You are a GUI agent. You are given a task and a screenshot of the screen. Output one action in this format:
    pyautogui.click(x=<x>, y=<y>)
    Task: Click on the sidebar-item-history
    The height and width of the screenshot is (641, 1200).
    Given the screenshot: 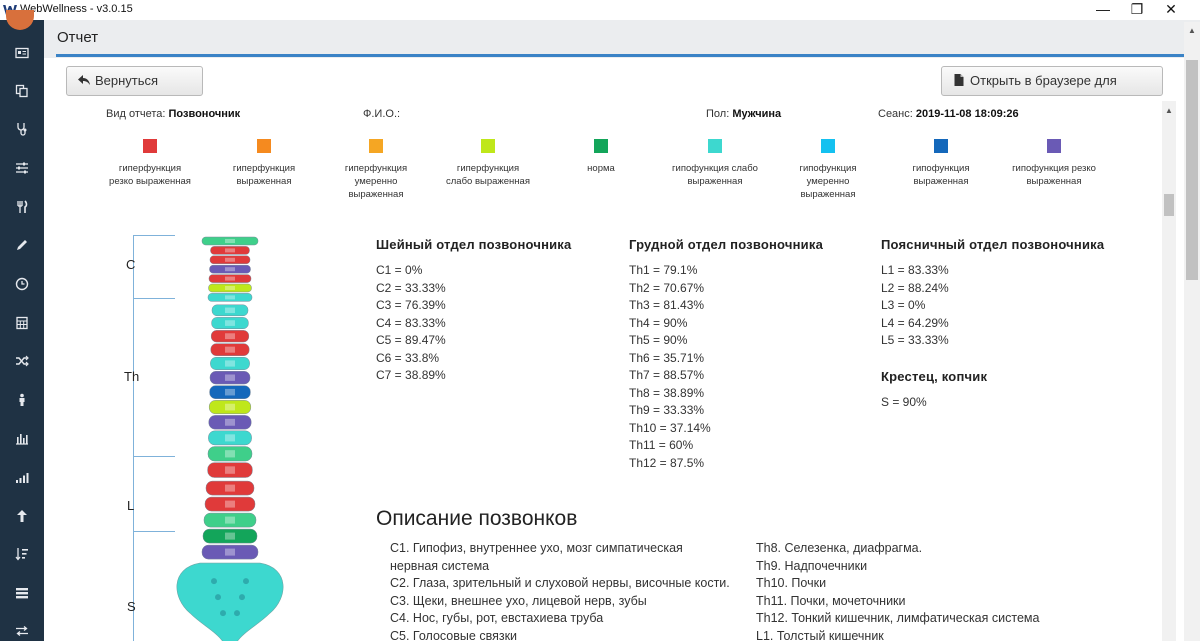 What is the action you would take?
    pyautogui.click(x=22, y=284)
    